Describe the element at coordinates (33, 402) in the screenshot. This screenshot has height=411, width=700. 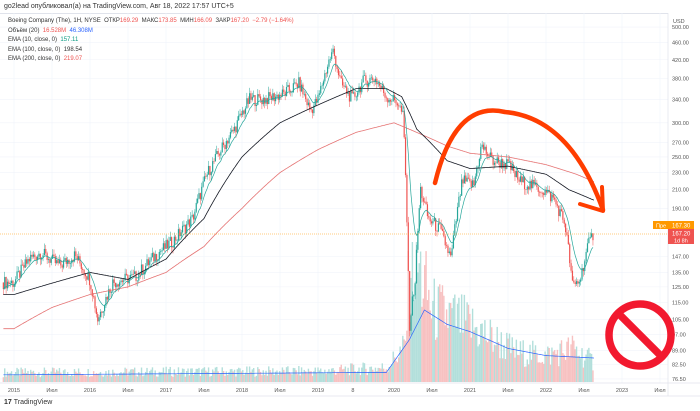
I see `tradingview-brand: TradingView` at that location.